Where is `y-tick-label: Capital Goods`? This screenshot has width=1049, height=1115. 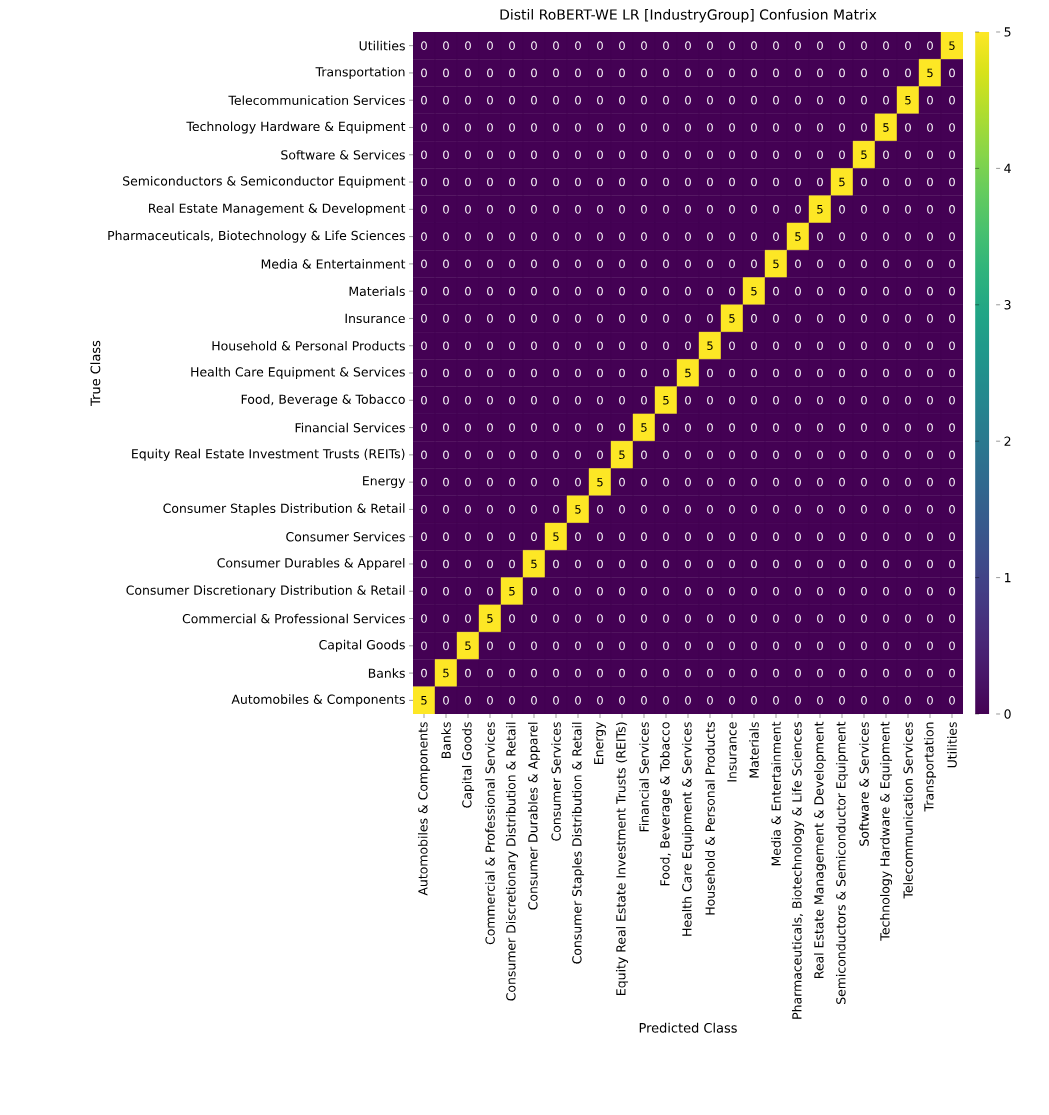 y-tick-label: Capital Goods is located at coordinates (362, 645).